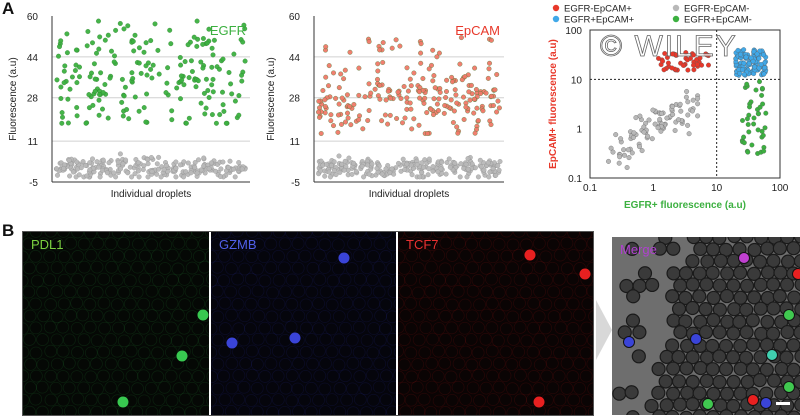 This screenshot has width=800, height=420. Describe the element at coordinates (577, 80) in the screenshot. I see `y-tick-label: 10` at that location.